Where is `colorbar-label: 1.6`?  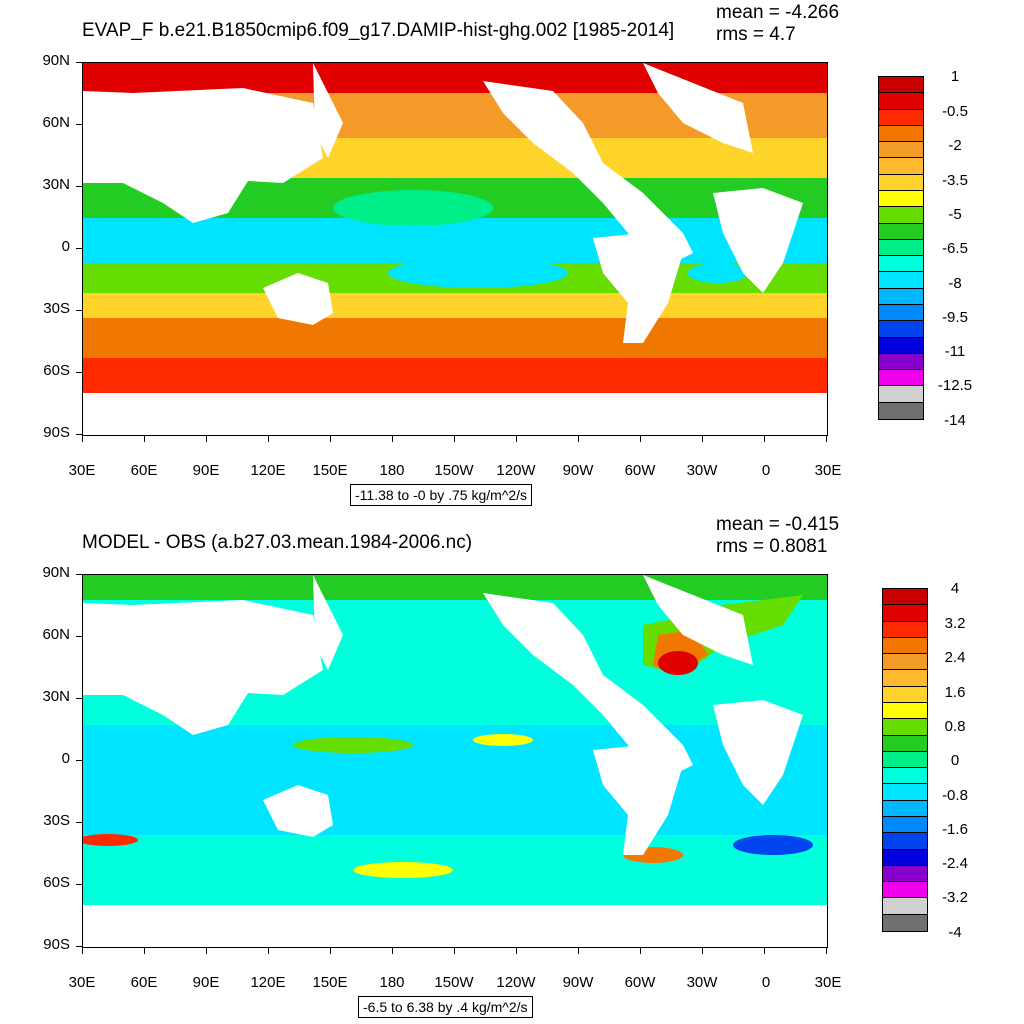
colorbar-label: 1.6 is located at coordinates (955, 692).